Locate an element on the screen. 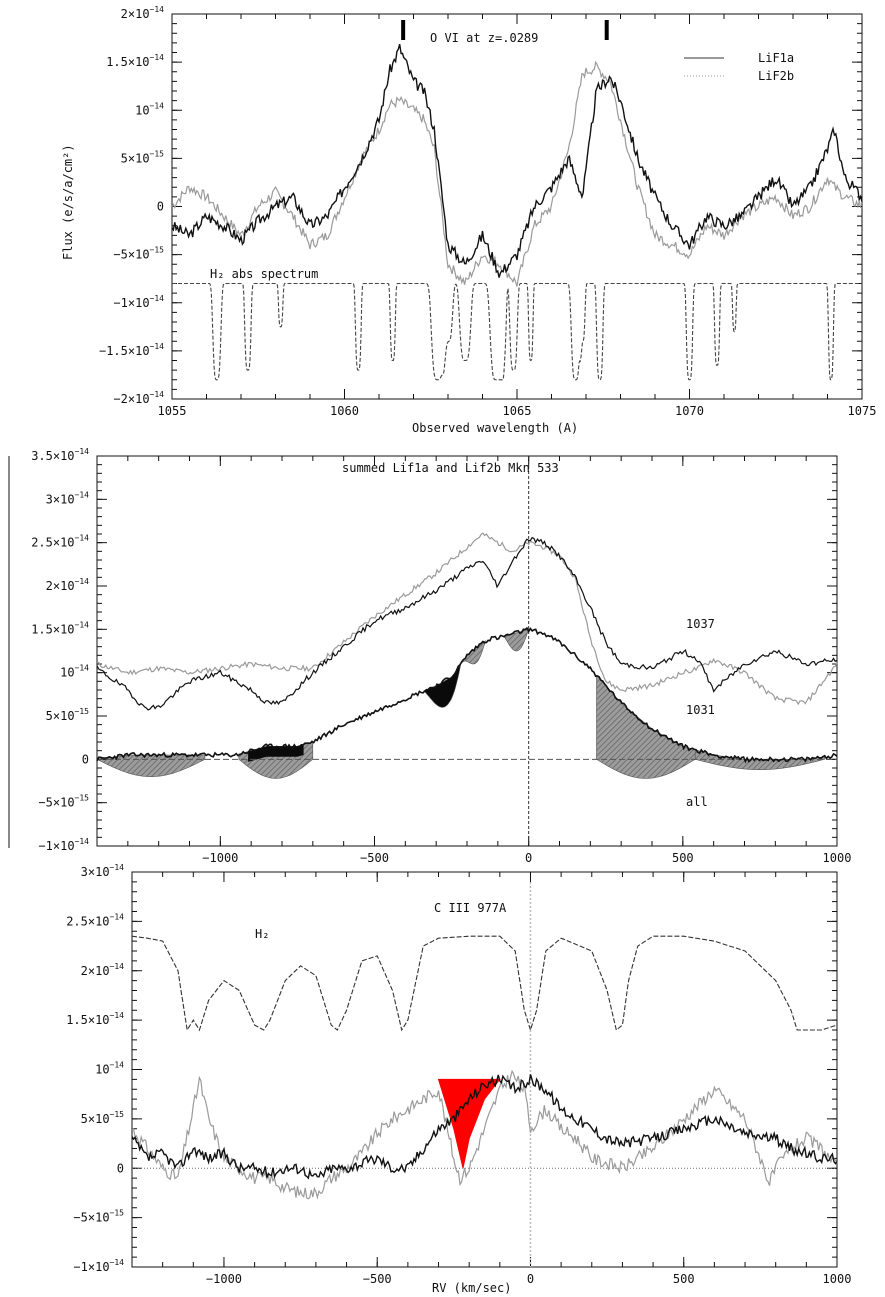 Image resolution: width=885 pixels, height=1297 pixels. series-light is located at coordinates (484, 1134).